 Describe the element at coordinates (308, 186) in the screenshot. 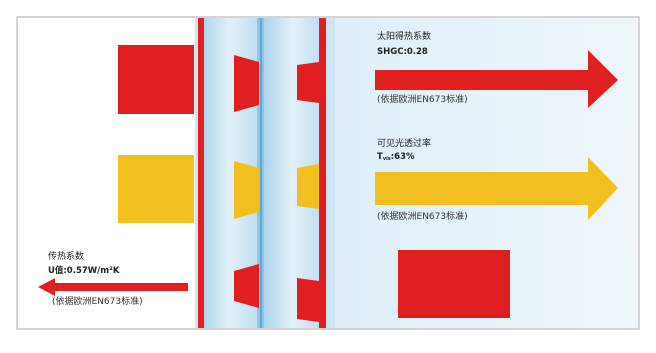

I see `visible-cavity-2-block` at that location.